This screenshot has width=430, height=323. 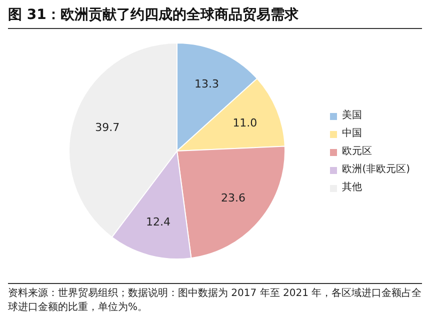 I want to click on legend-label: 欧洲(非欧元区), so click(x=376, y=169).